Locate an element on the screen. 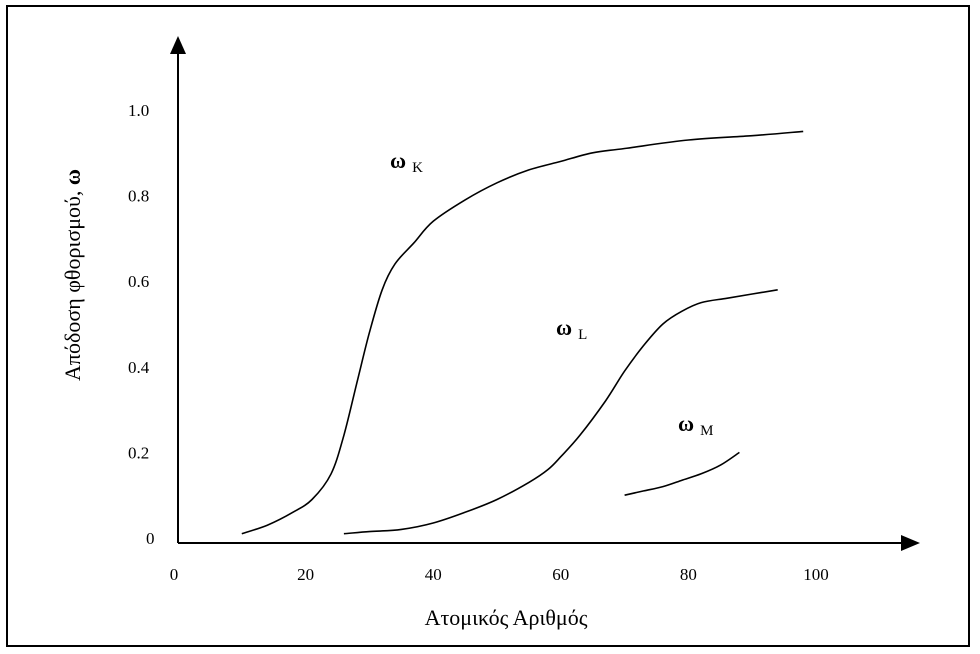 The width and height of the screenshot is (980, 654). x-tick-label: 20 is located at coordinates (305, 574).